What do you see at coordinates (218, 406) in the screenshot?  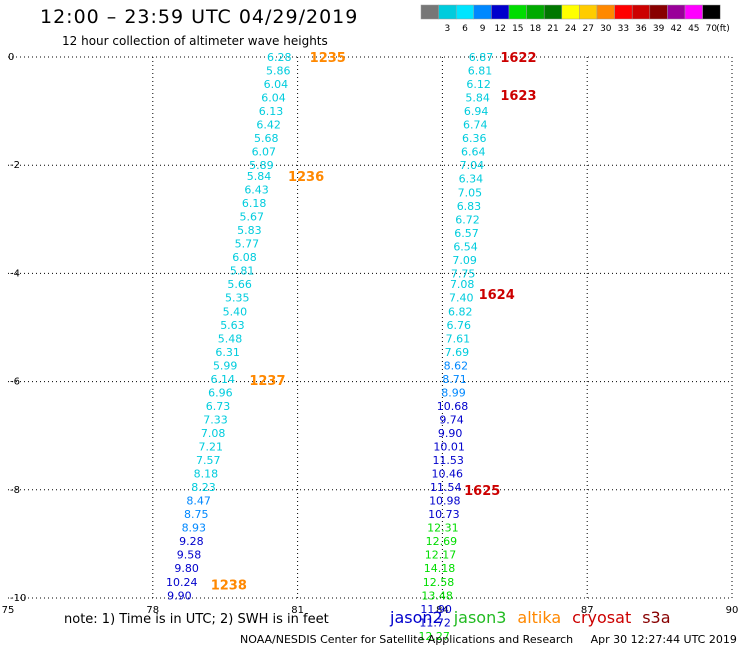 I see `data-point-label: 6.73` at bounding box center [218, 406].